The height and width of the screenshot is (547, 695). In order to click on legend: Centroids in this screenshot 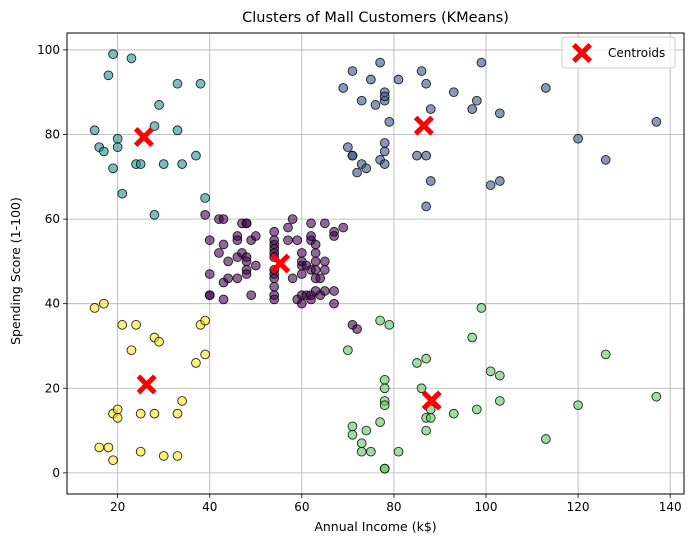, I will do `click(618, 52)`.